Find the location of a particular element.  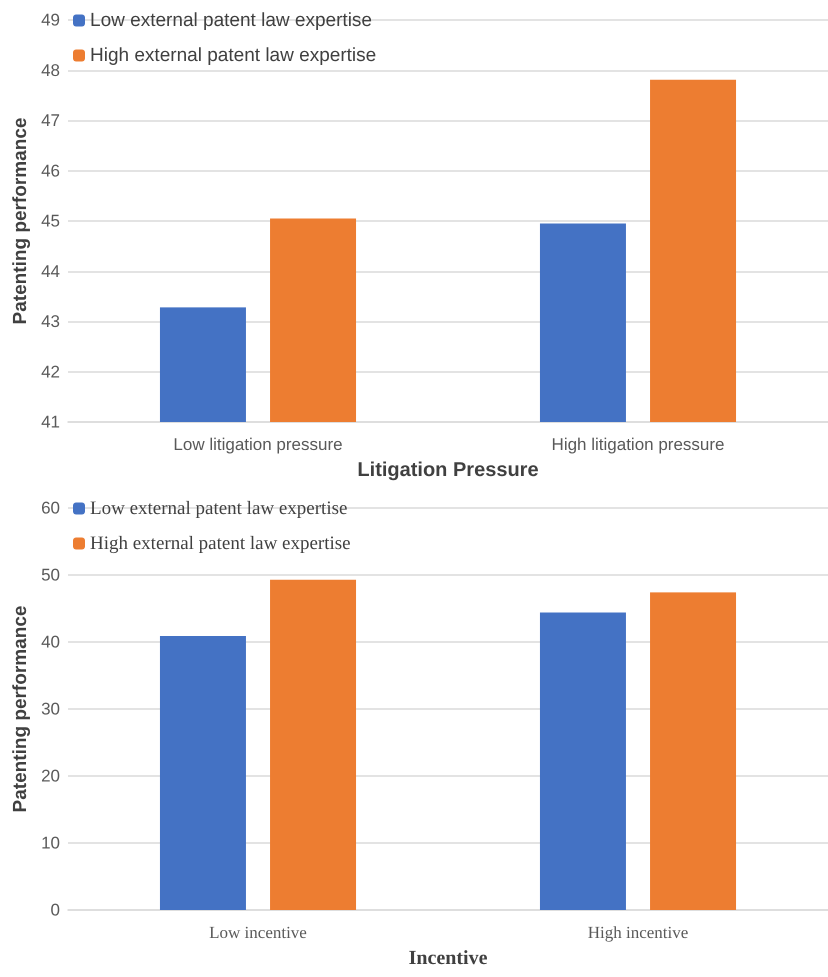

y-tick-label: 48 is located at coordinates (50, 70).